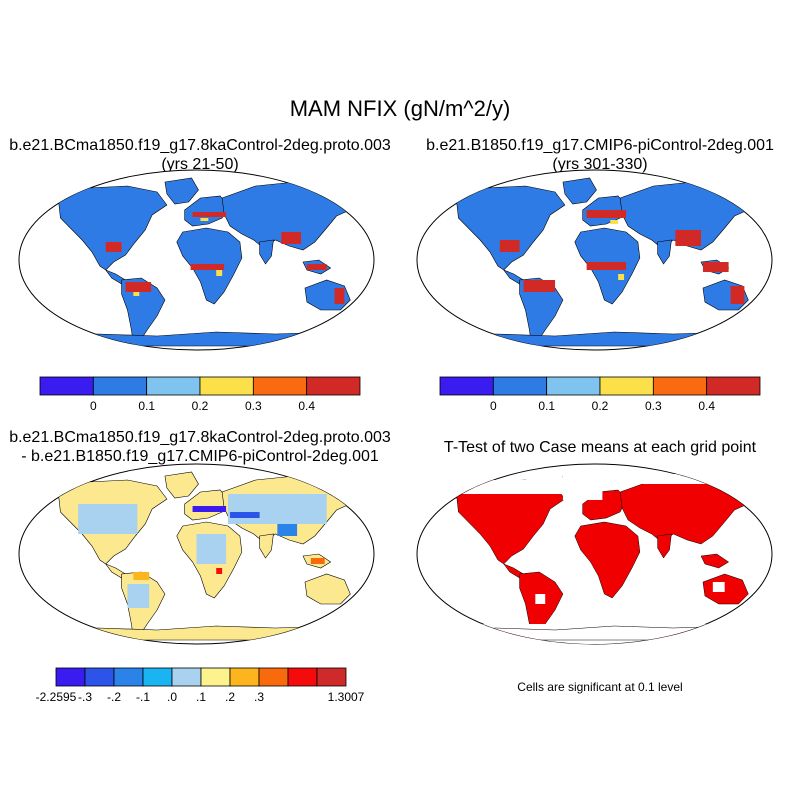  I want to click on case2-hotspots, so click(622, 257).